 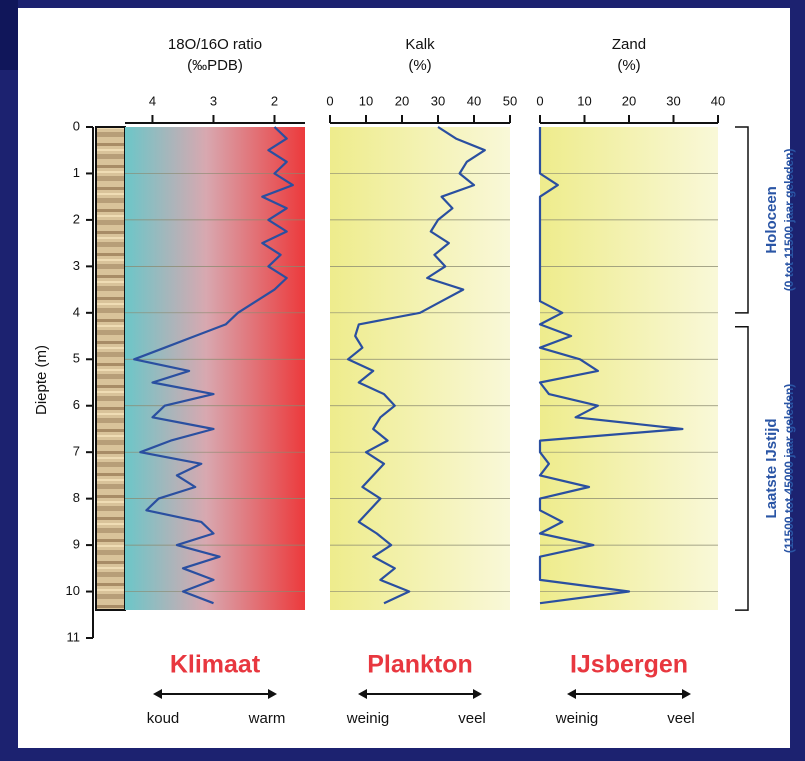 What do you see at coordinates (629, 44) in the screenshot?
I see `panel-title: Zand` at bounding box center [629, 44].